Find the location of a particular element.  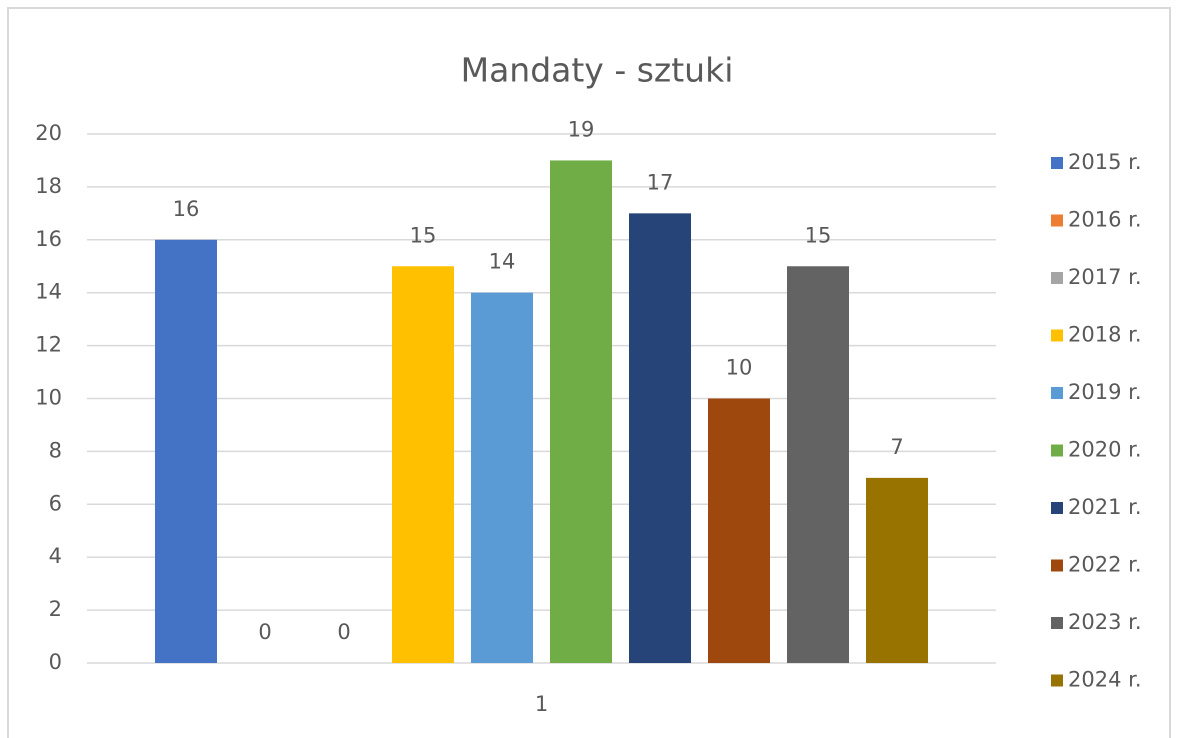

y-tick-label: 14 is located at coordinates (48, 292).